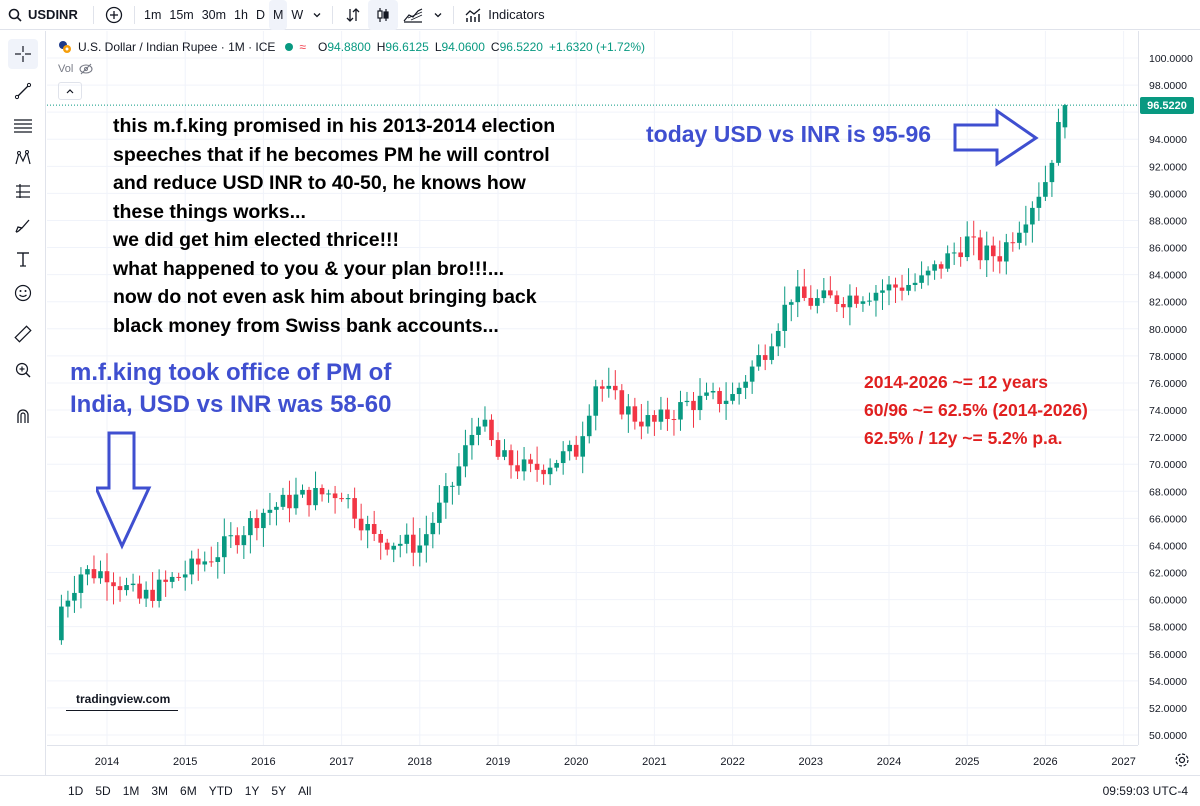 The height and width of the screenshot is (806, 1200). Describe the element at coordinates (23, 158) in the screenshot. I see `pattern-tool` at that location.